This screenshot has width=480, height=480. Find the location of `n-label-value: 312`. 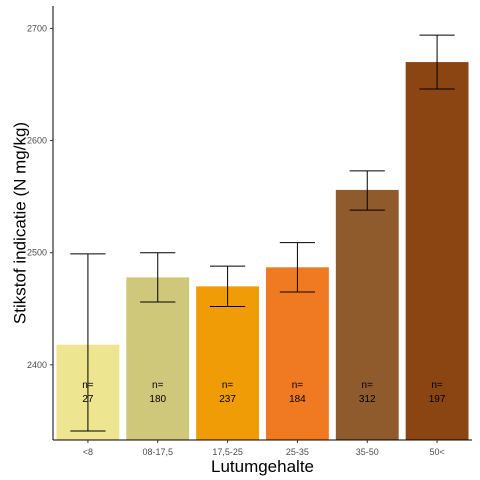

n-label-value: 312 is located at coordinates (367, 399).